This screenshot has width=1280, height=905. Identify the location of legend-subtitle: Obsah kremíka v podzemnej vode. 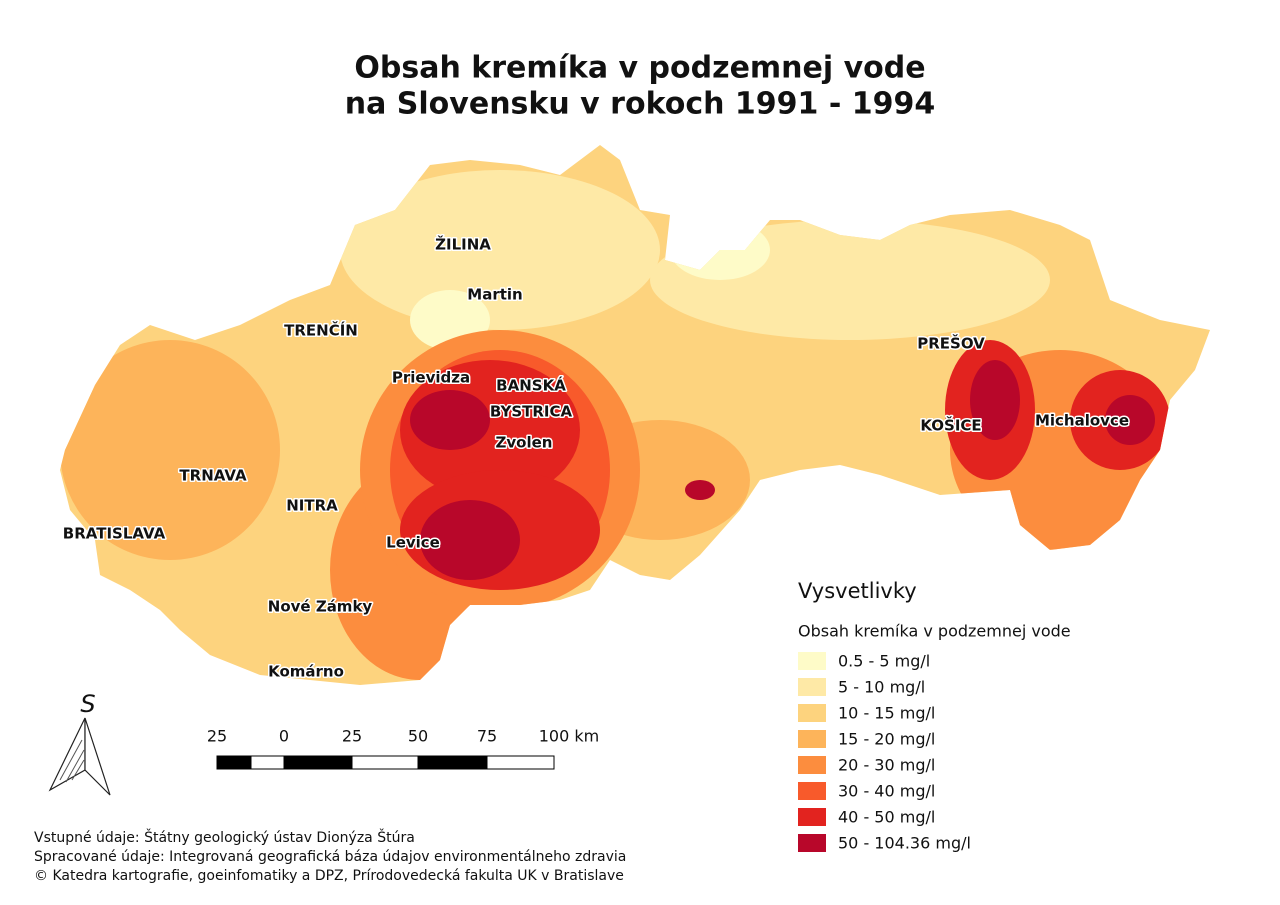
(934, 631).